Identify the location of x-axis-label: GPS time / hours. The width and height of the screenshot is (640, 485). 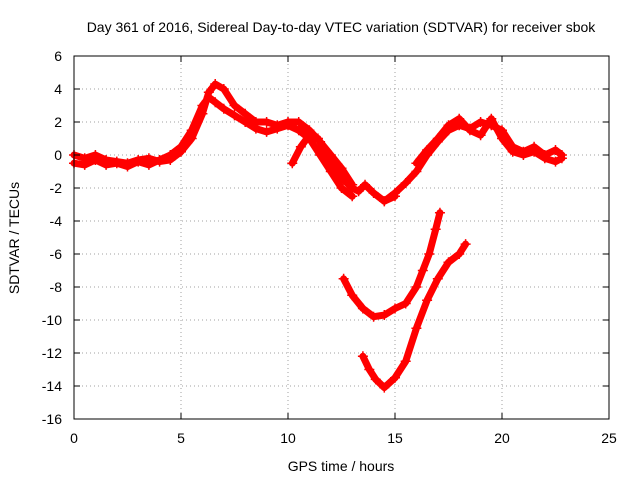
(341, 466).